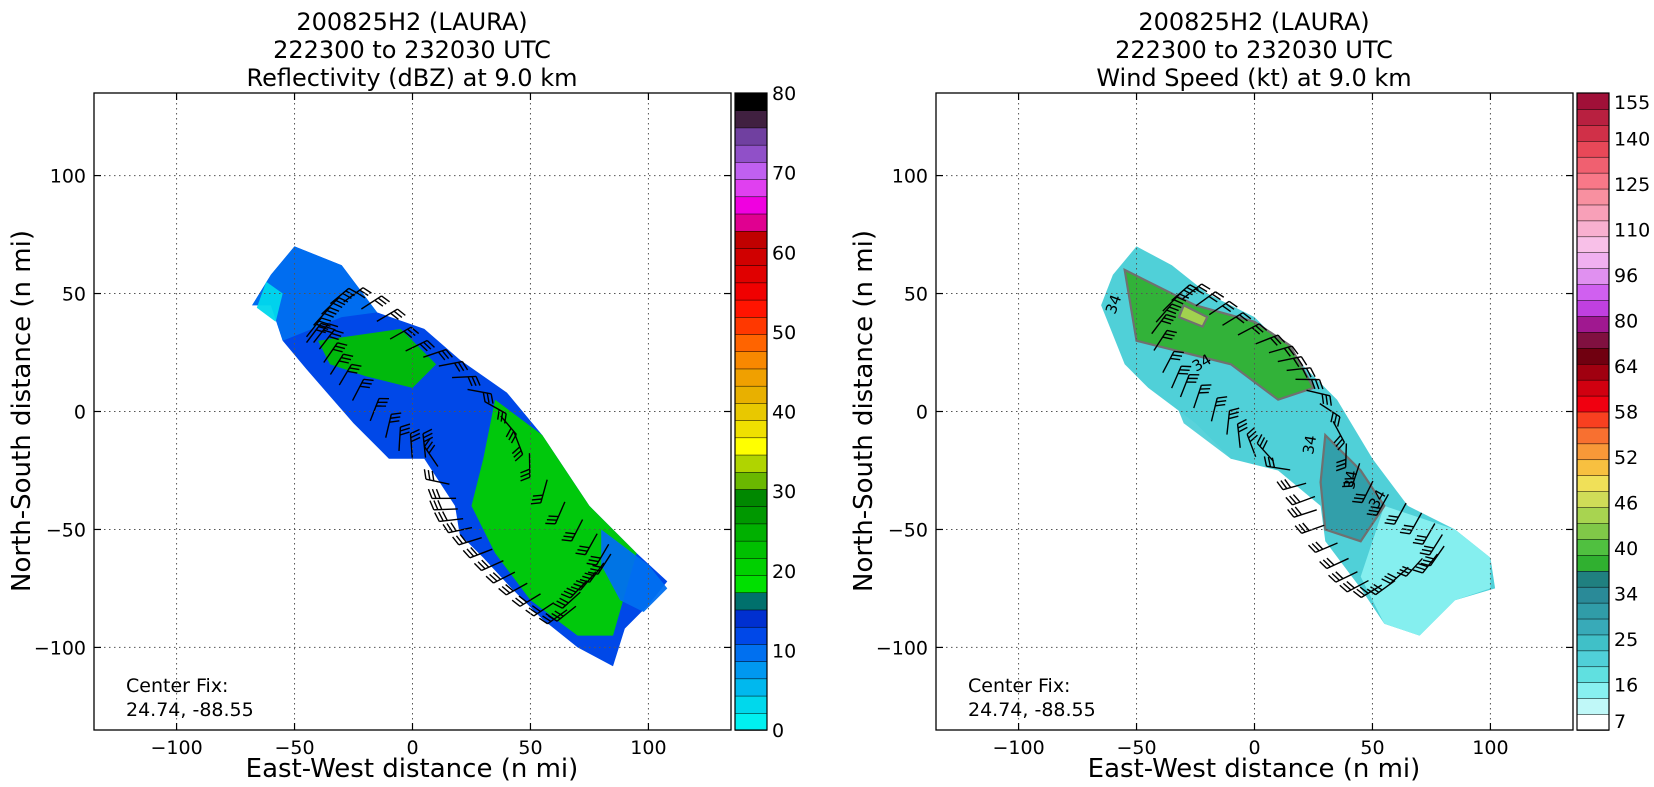 Image resolution: width=1654 pixels, height=787 pixels. I want to click on y-tick-label: −50, so click(66, 530).